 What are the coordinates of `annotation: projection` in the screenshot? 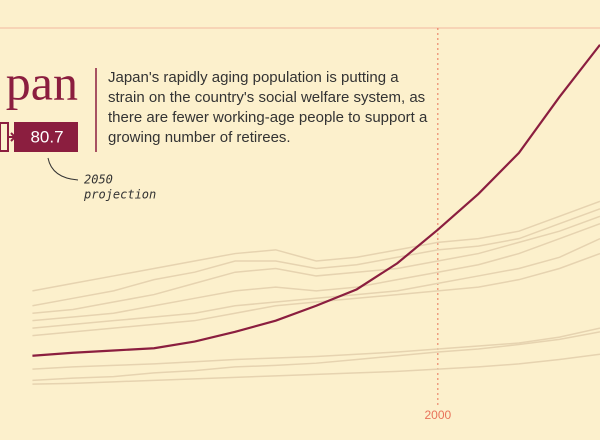 It's located at (119, 195).